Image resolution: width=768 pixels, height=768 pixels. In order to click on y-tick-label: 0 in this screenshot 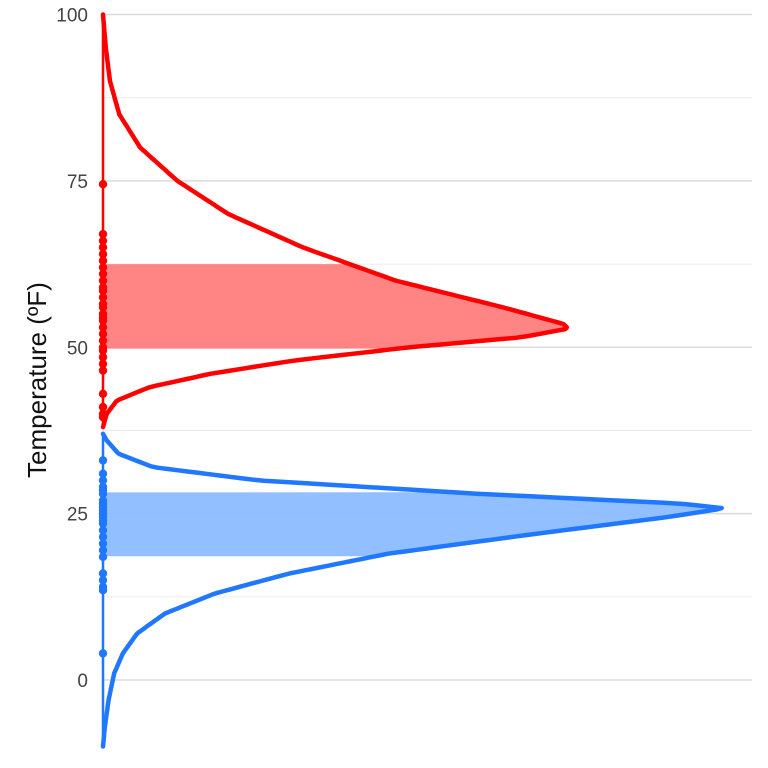, I will do `click(82, 681)`.